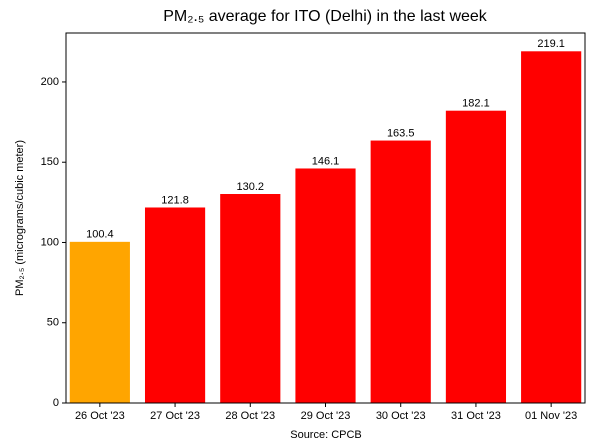  Describe the element at coordinates (326, 161) in the screenshot. I see `data-label: 146.1` at that location.